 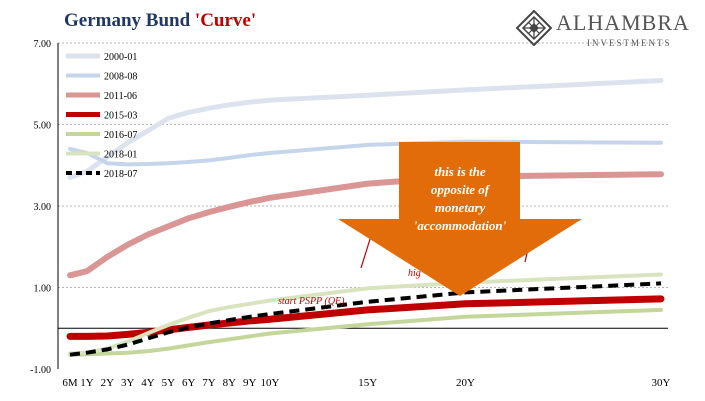 I want to click on brand-logo: ALHAMBRA INVESTMENTS, so click(x=602, y=31).